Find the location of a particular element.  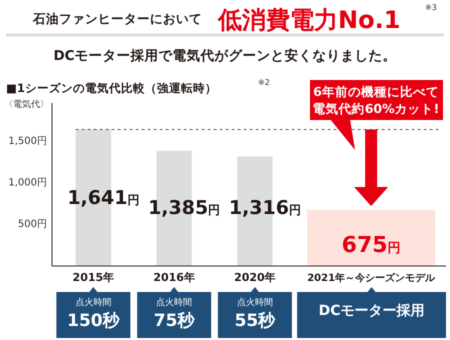

text: 6年前の機種に比べて is located at coordinates (376, 91).